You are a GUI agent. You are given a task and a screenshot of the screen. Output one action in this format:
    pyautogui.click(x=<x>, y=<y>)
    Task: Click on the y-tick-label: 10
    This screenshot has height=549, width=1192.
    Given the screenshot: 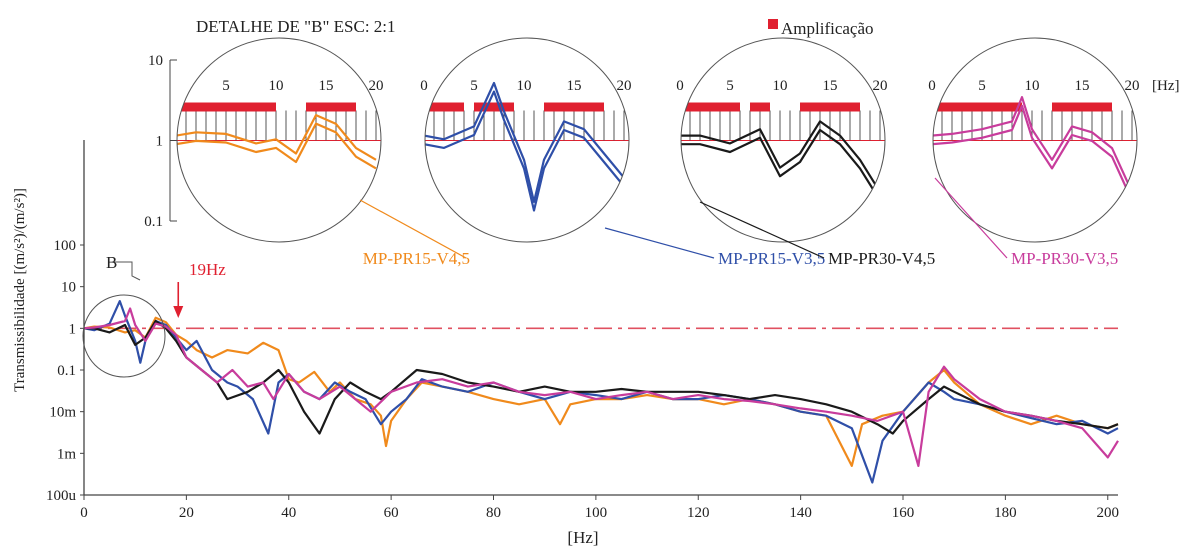 What is the action you would take?
    pyautogui.click(x=68, y=288)
    